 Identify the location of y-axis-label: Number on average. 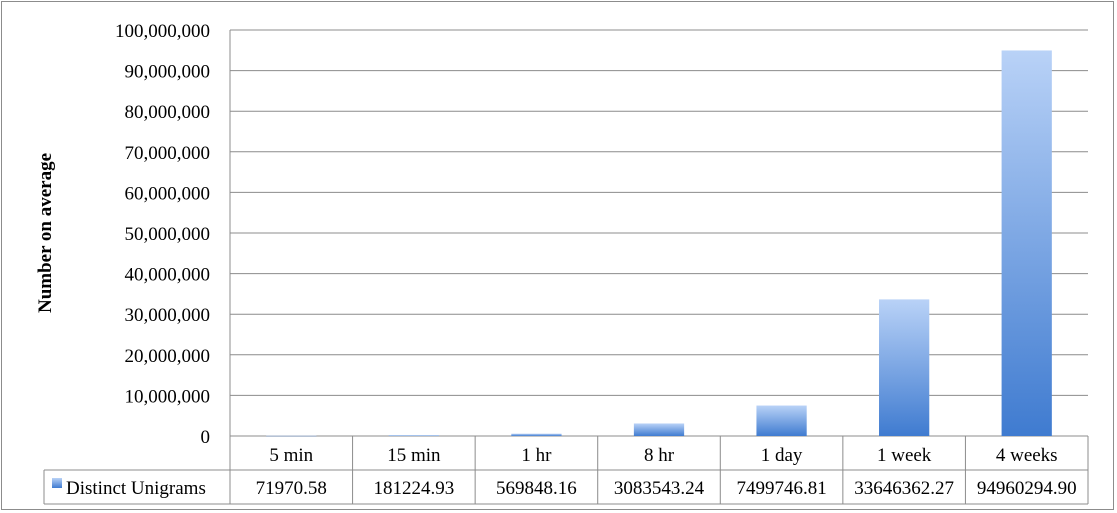
(45, 233).